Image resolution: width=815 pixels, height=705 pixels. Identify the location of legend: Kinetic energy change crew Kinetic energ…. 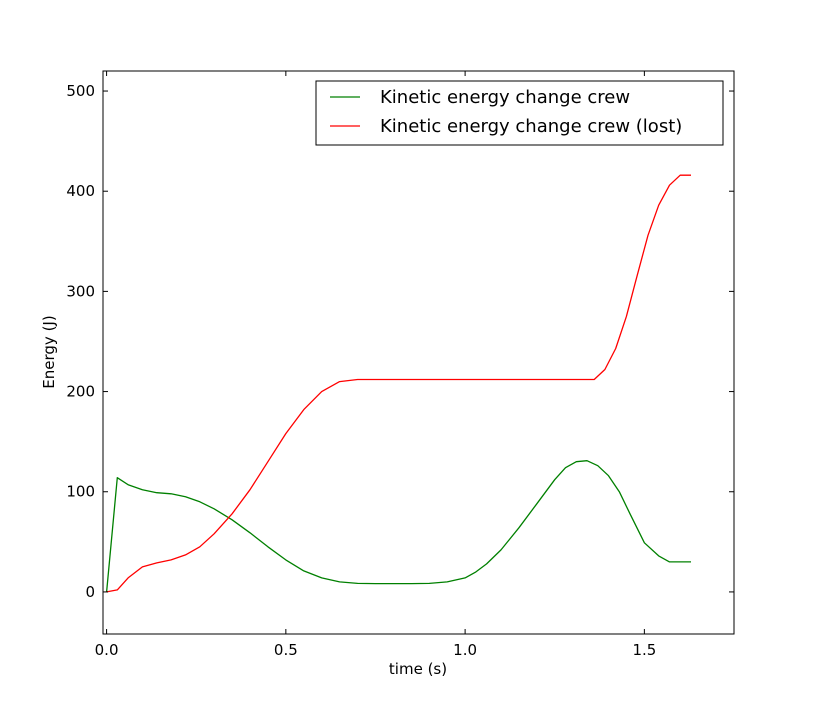
(519, 113).